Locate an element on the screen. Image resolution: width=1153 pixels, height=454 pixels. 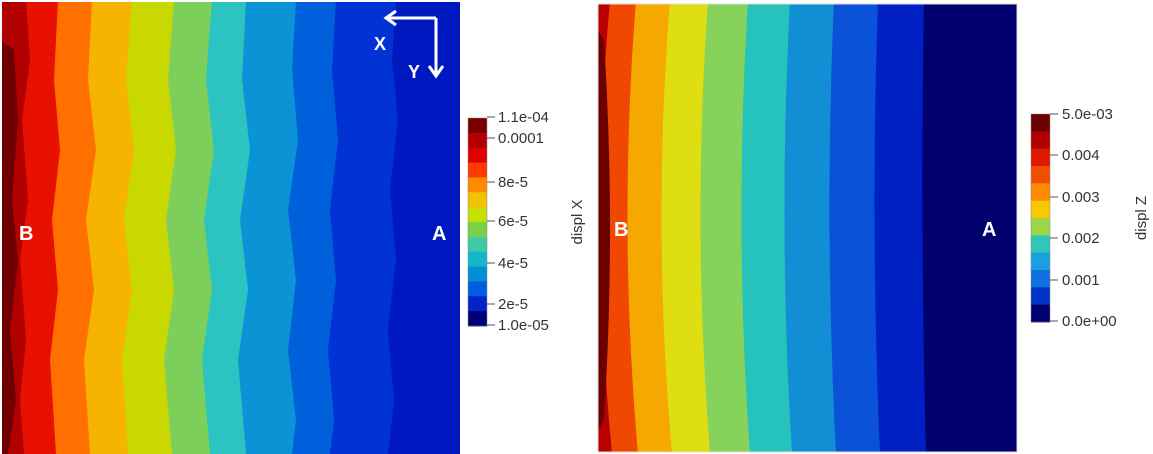
tick-label: 0.004 is located at coordinates (1081, 155).